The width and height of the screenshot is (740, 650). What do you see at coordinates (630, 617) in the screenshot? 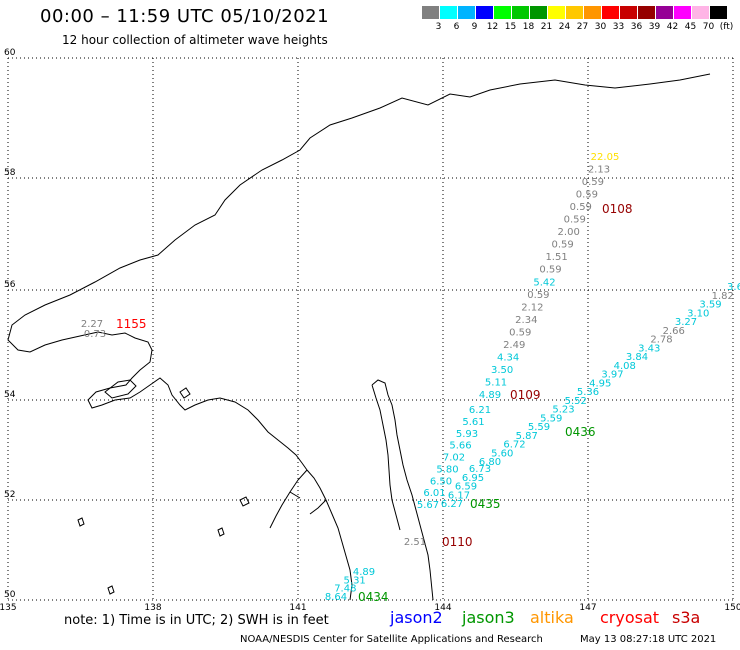
I see `satellite-label-cryosat: cryosat` at bounding box center [630, 617].